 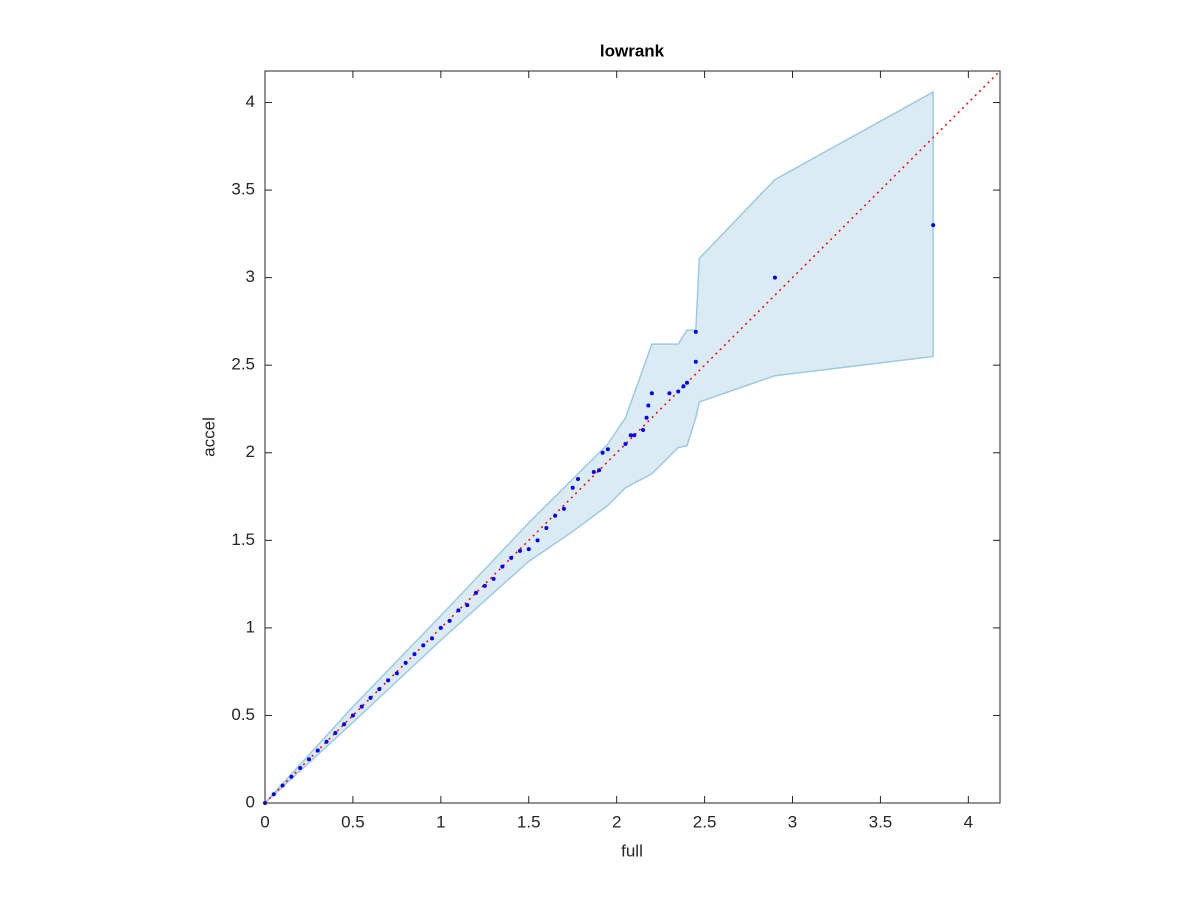 I want to click on y-tick-label: 3.5, so click(x=243, y=189).